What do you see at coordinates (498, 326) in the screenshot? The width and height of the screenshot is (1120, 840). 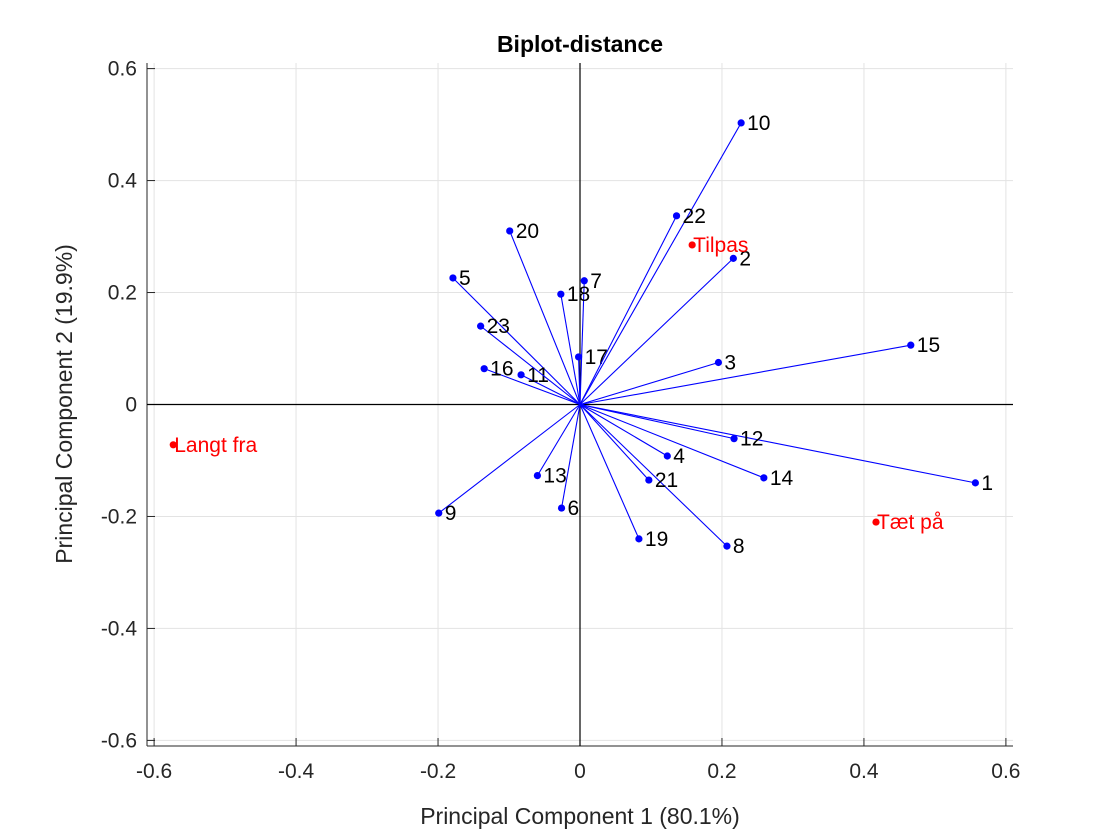 I see `vector-label-23: 23` at bounding box center [498, 326].